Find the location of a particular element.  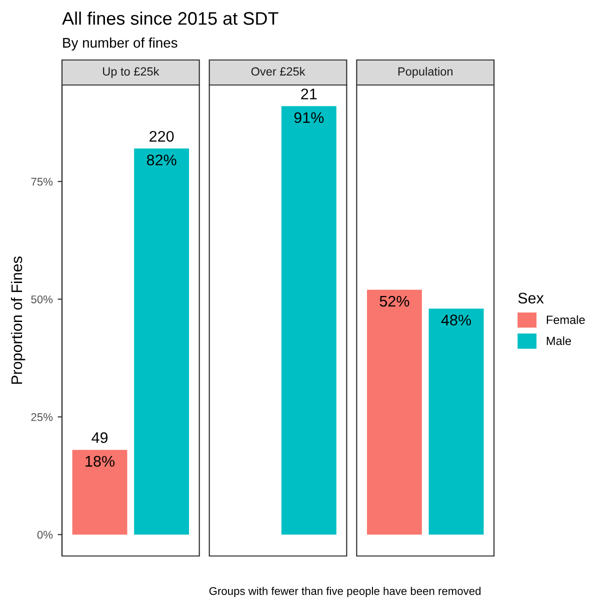

x-tick-label: Population is located at coordinates (425, 72).